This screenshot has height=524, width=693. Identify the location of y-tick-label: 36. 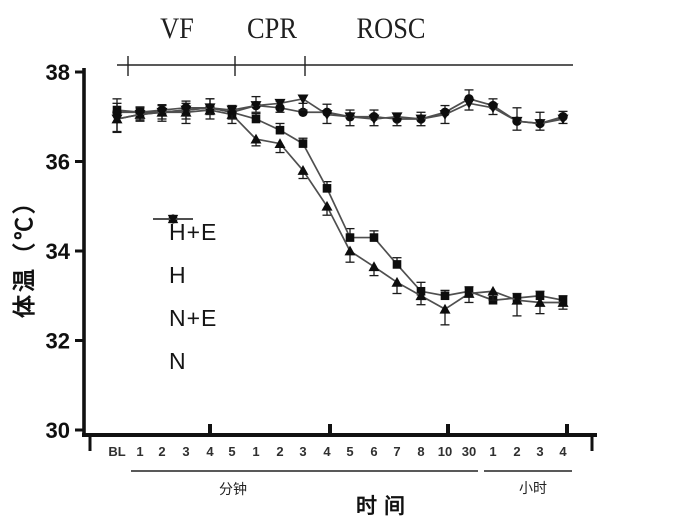
(58, 162).